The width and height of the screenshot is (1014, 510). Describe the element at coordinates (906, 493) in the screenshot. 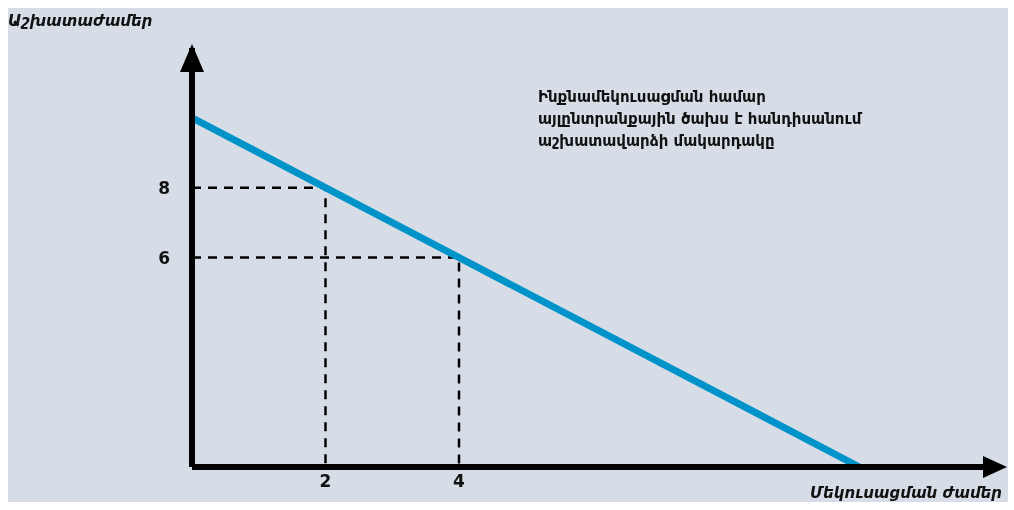

I see `x-axis-title: Մեկուսացման ժամեր` at that location.